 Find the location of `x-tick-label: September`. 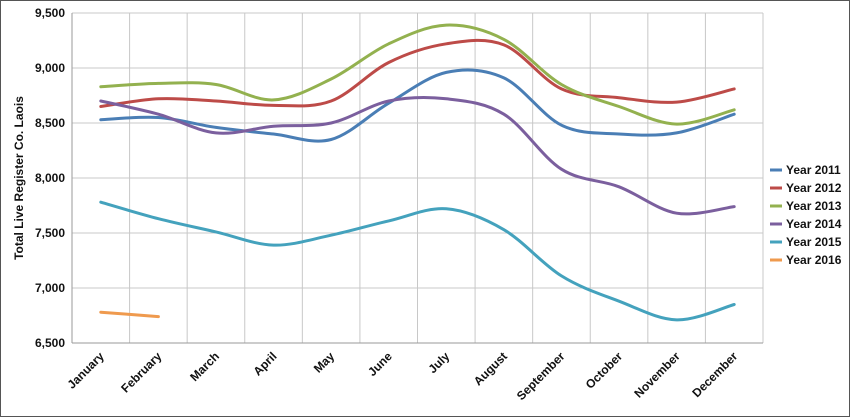

x-tick-label: September is located at coordinates (541, 376).